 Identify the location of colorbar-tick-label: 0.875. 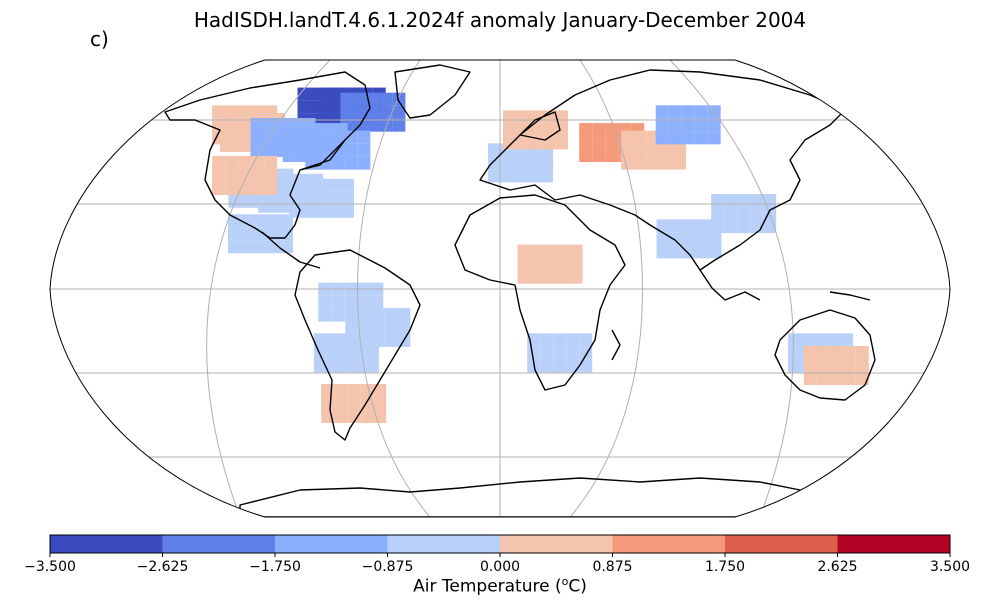
(612, 567).